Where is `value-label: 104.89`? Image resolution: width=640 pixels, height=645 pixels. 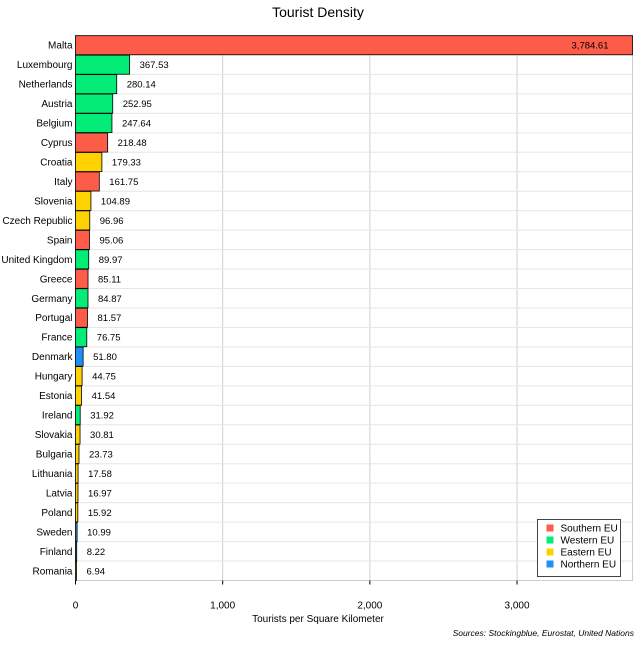 value-label: 104.89 is located at coordinates (115, 201).